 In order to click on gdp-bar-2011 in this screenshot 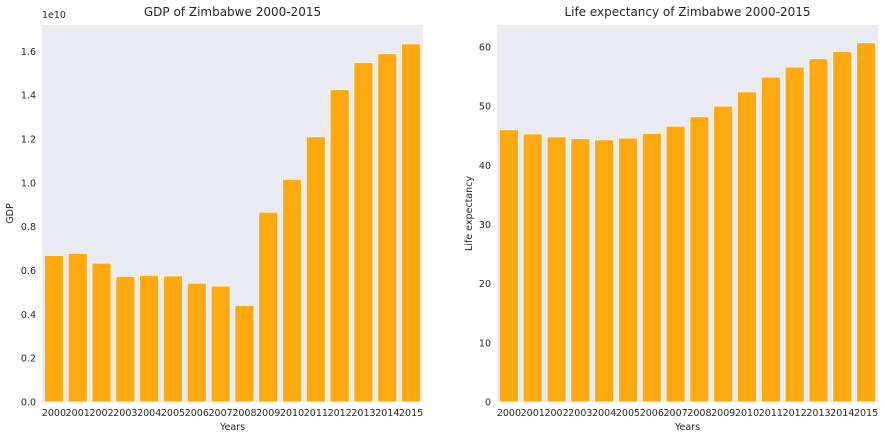, I will do `click(315, 269)`.